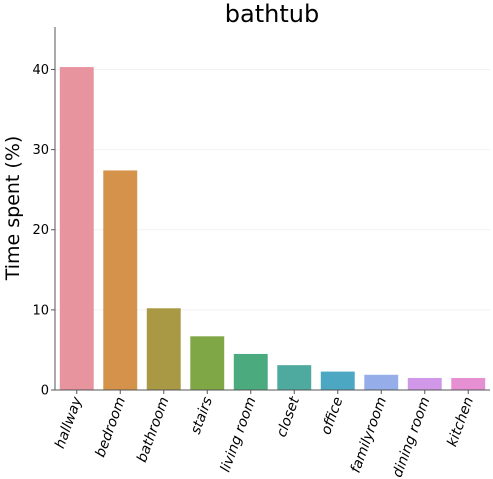 The height and width of the screenshot is (479, 493). I want to click on y-tick-label: 0, so click(45, 391).